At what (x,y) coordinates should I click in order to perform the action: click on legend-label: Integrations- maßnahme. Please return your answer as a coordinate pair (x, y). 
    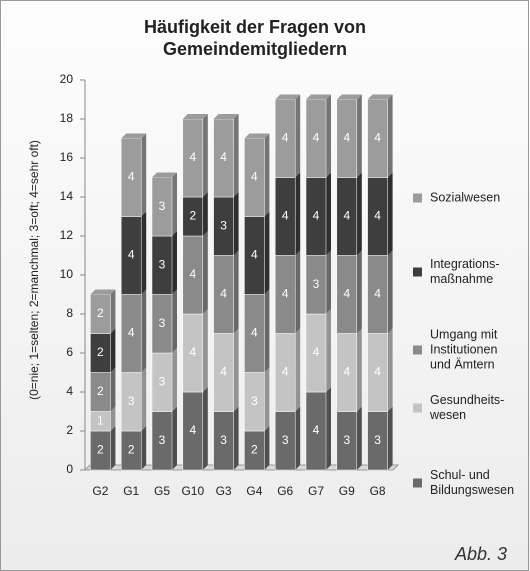
    Looking at the image, I should click on (465, 271).